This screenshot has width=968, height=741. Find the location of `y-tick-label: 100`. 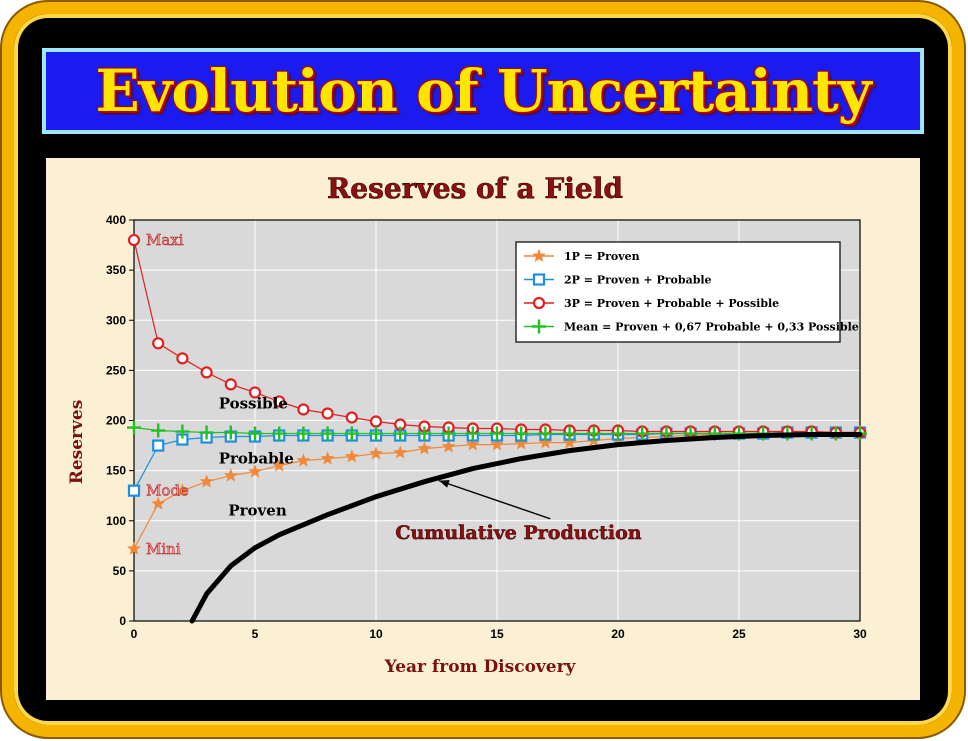

y-tick-label: 100 is located at coordinates (116, 521).